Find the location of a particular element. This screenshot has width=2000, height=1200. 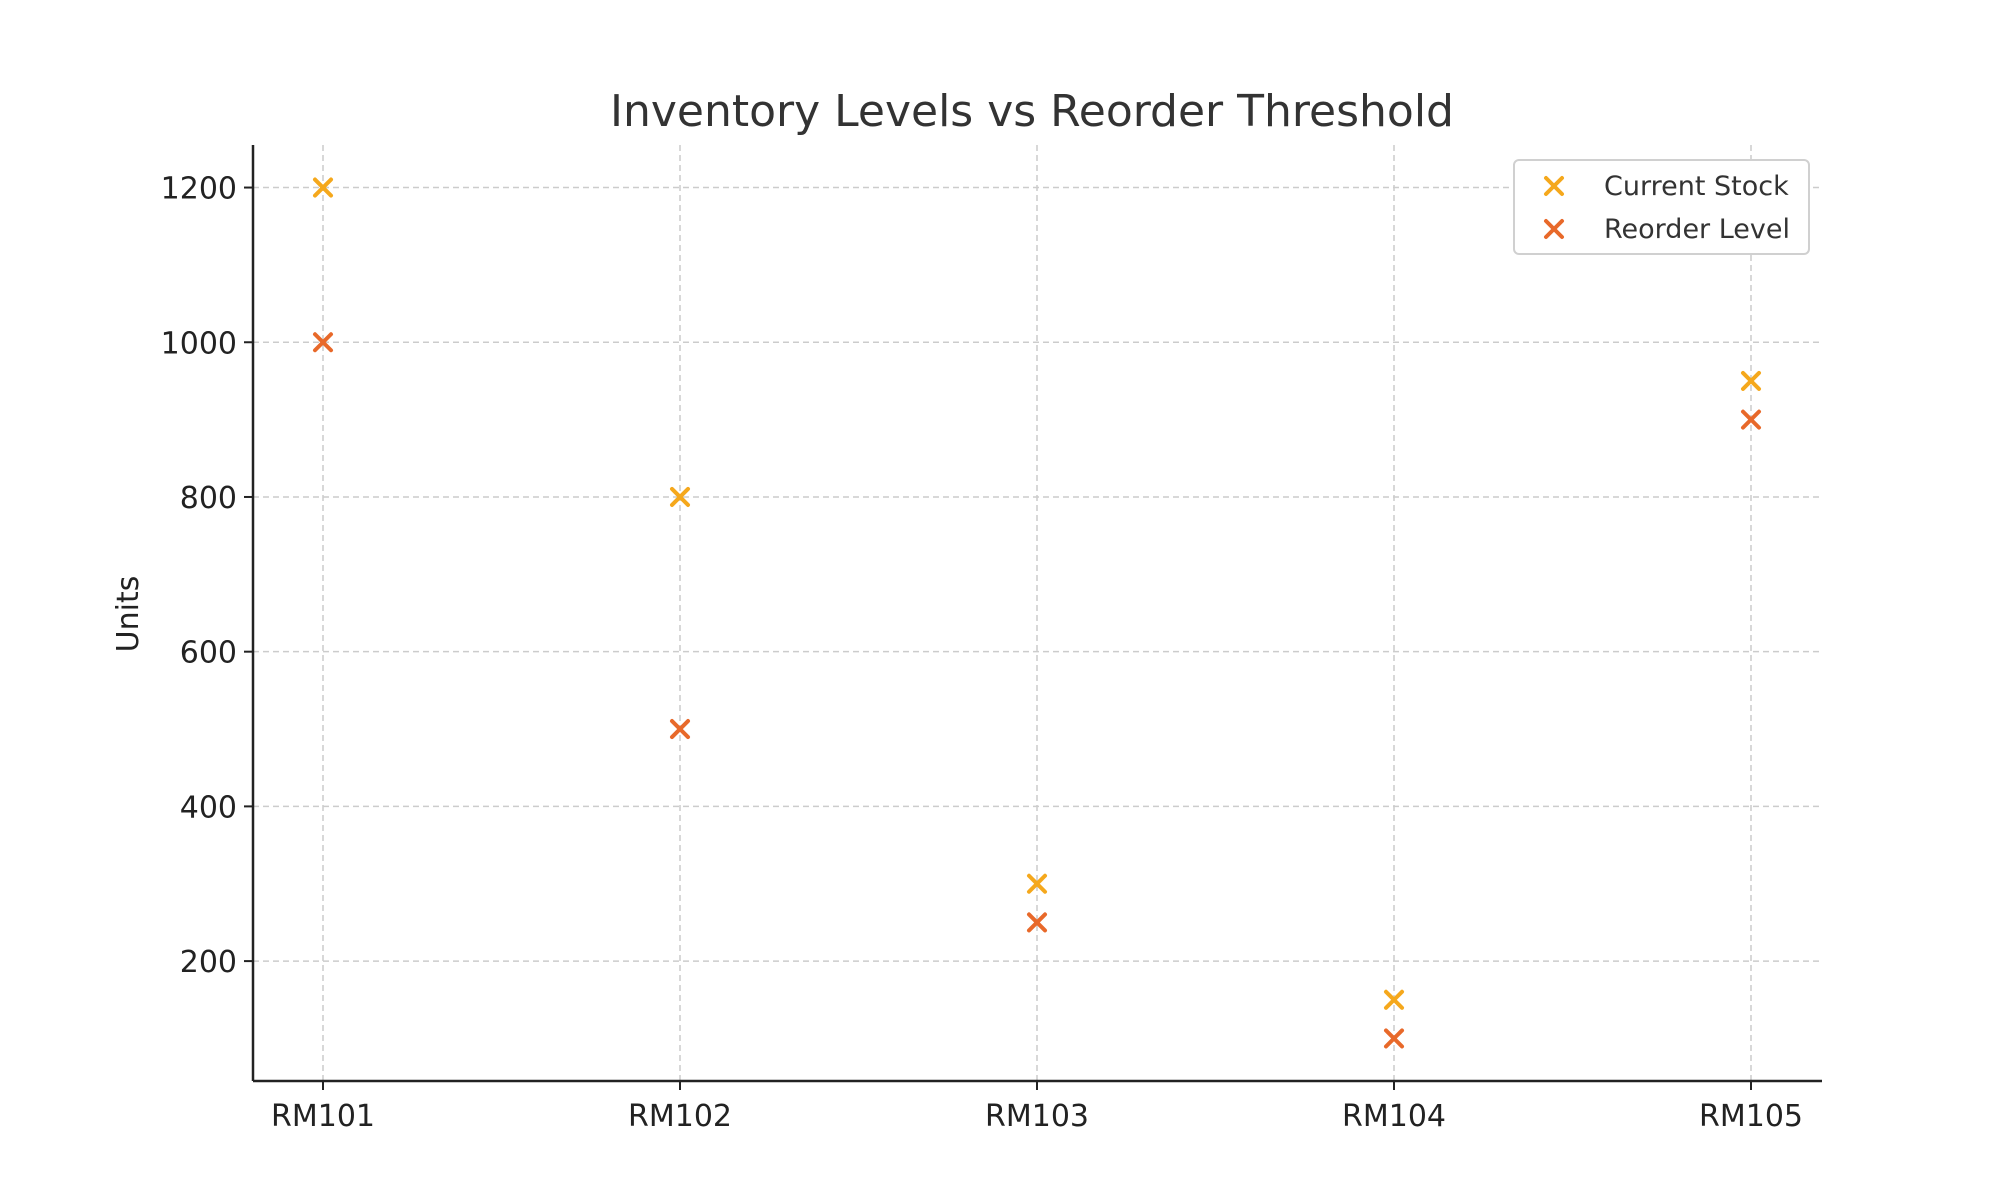

legend-label: Reorder Level is located at coordinates (1697, 229).